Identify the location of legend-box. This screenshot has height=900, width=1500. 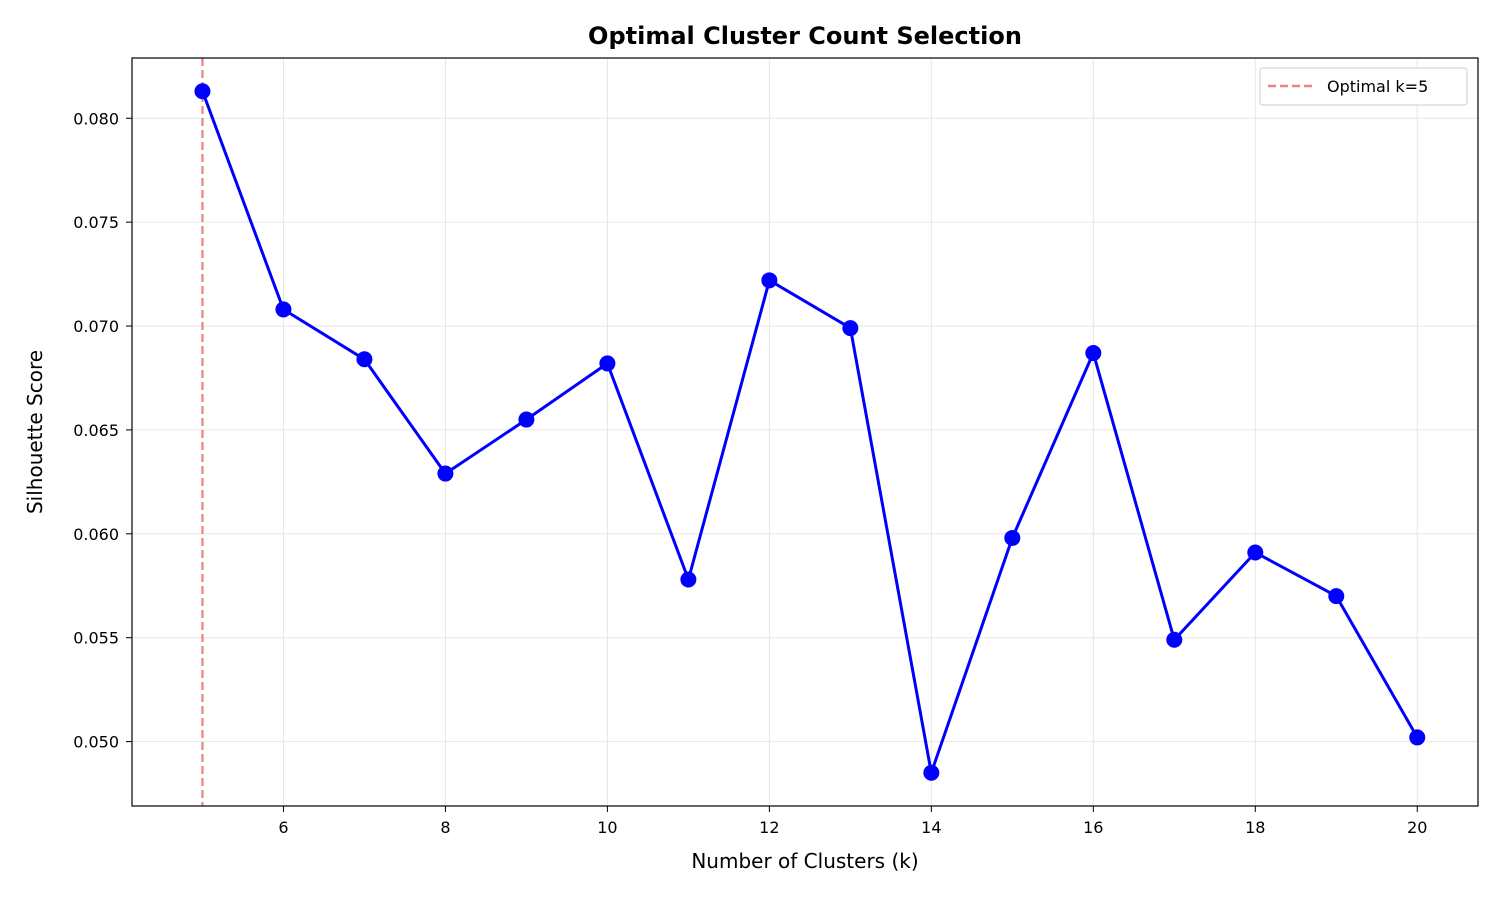
(1363, 86).